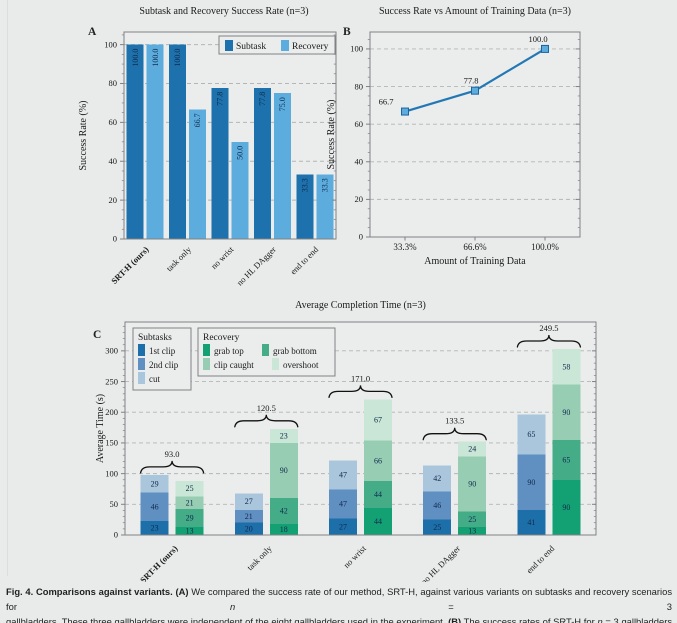 The height and width of the screenshot is (623, 677). I want to click on x-category-label: end to end, so click(304, 260).